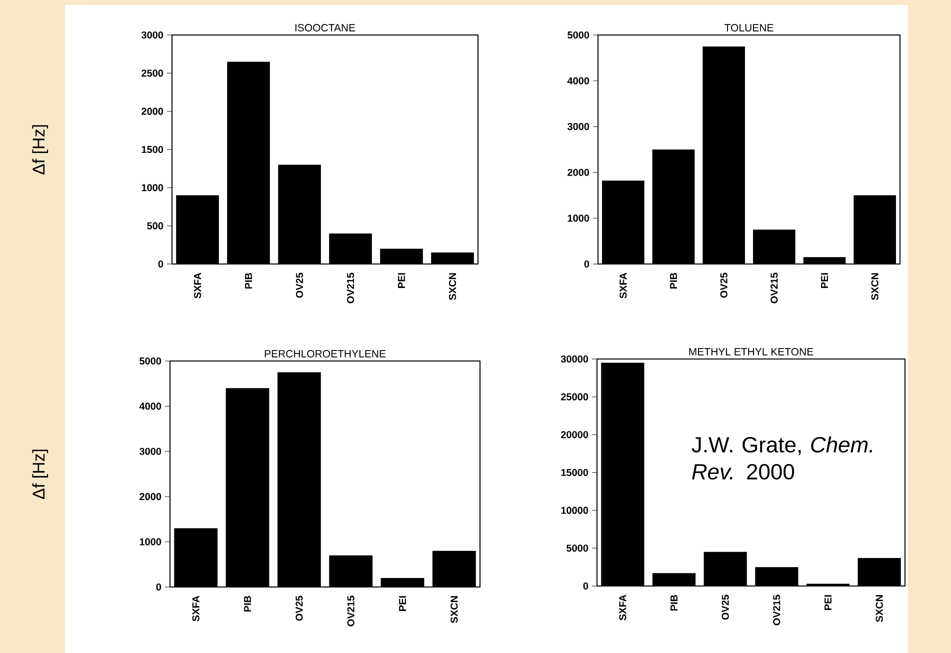 Image resolution: width=951 pixels, height=653 pixels. Describe the element at coordinates (153, 73) in the screenshot. I see `y-tick-label: 2500` at that location.